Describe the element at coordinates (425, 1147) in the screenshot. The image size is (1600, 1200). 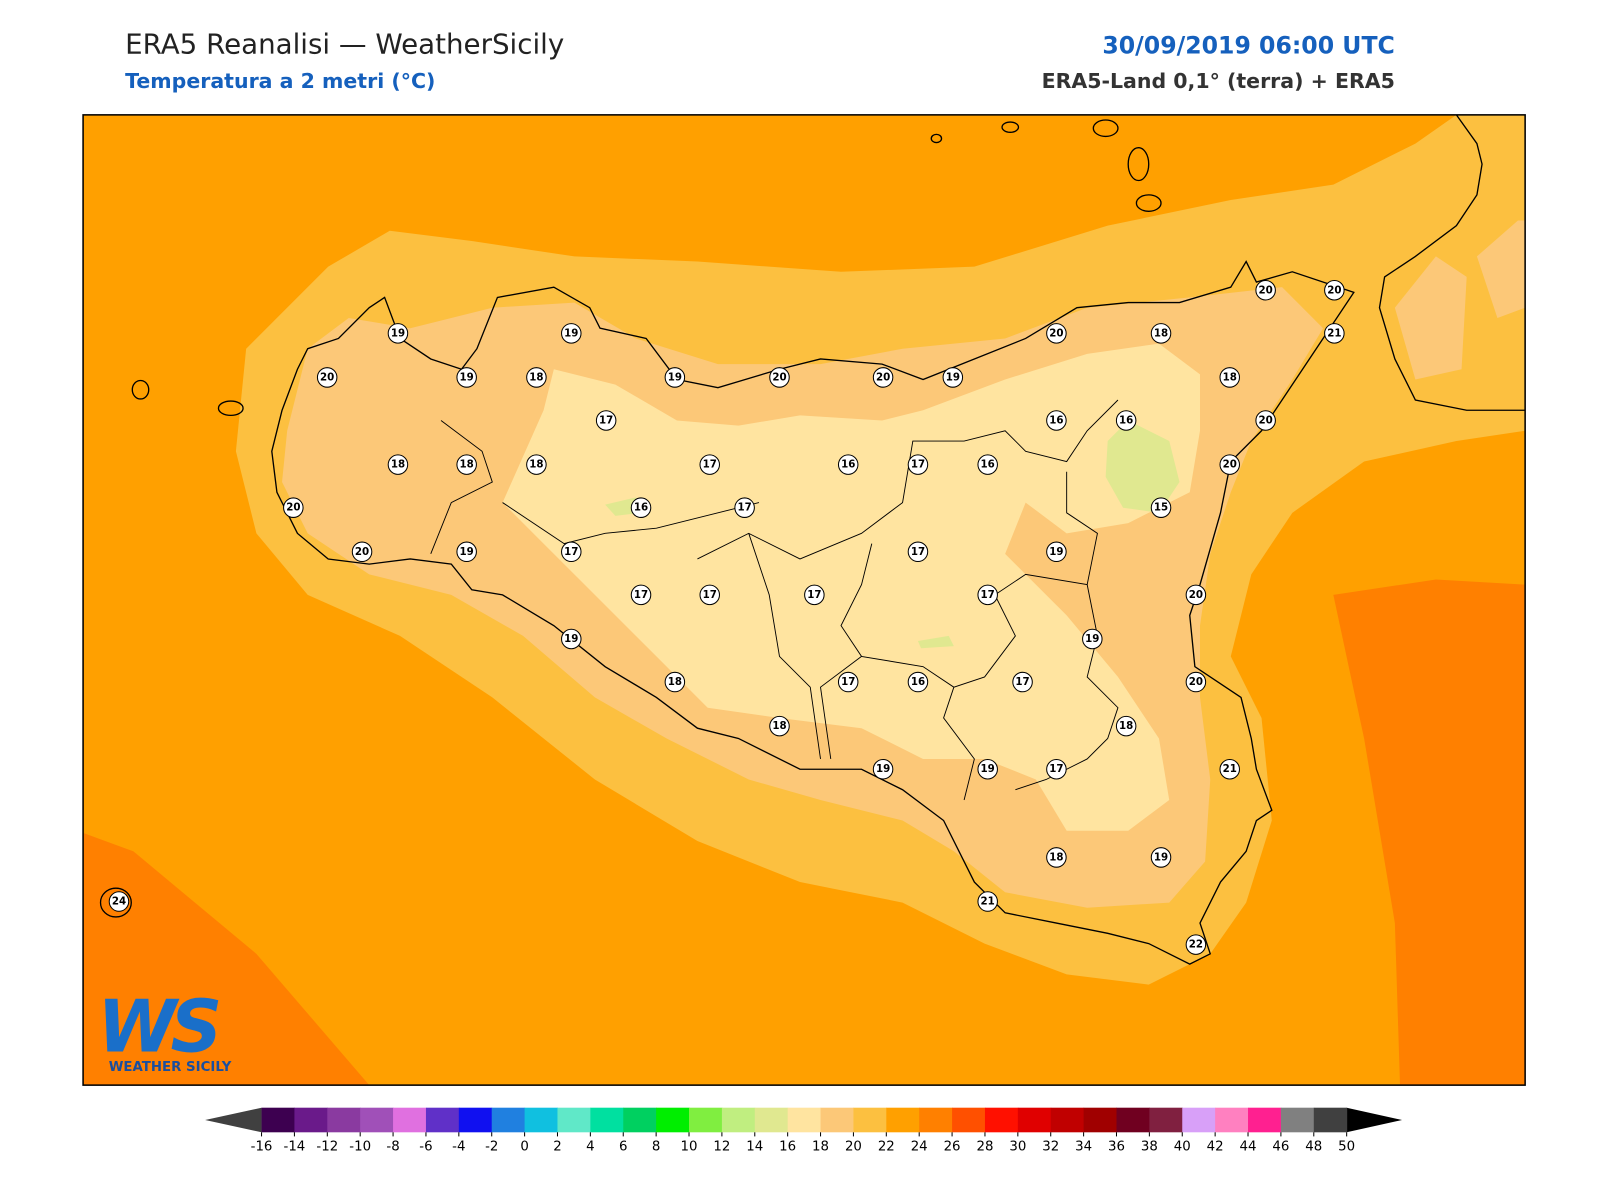
I see `colorbar-tick-label: -6` at that location.